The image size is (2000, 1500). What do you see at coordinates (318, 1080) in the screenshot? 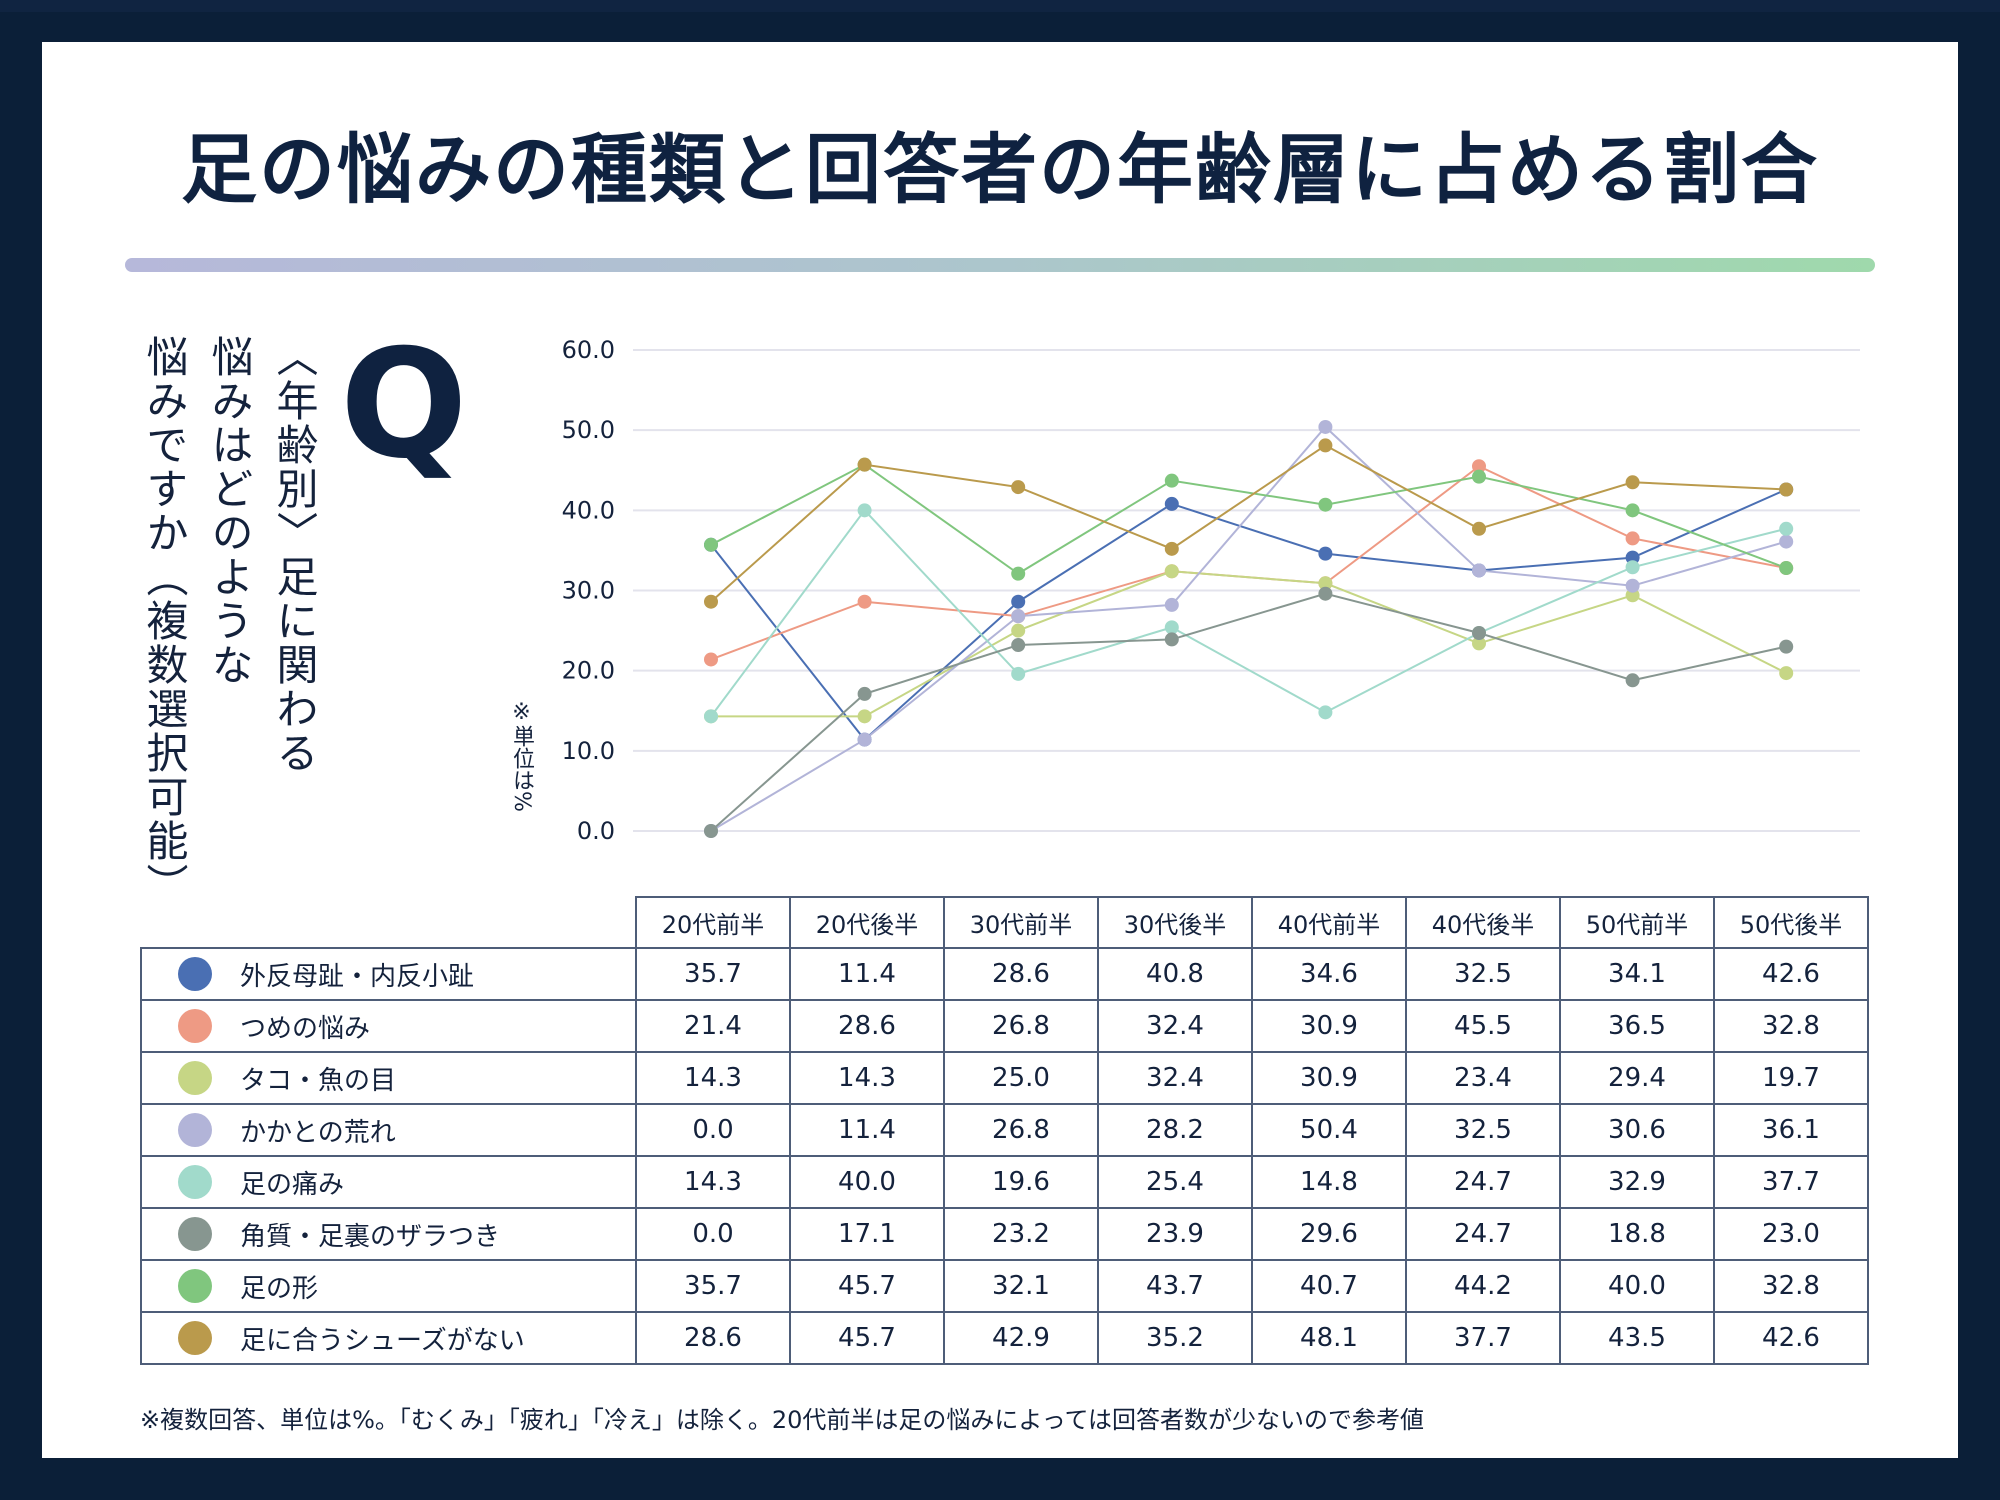
I see `row-label: タコ・魚の目` at bounding box center [318, 1080].